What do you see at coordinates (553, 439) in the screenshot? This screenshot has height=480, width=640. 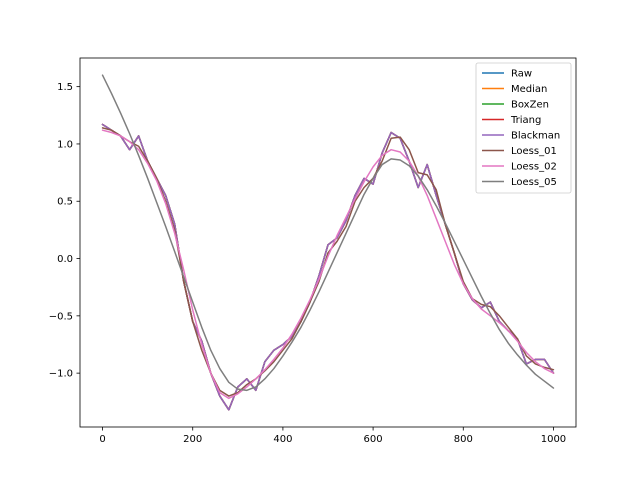 I see `x-tick-label: 1000` at bounding box center [553, 439].